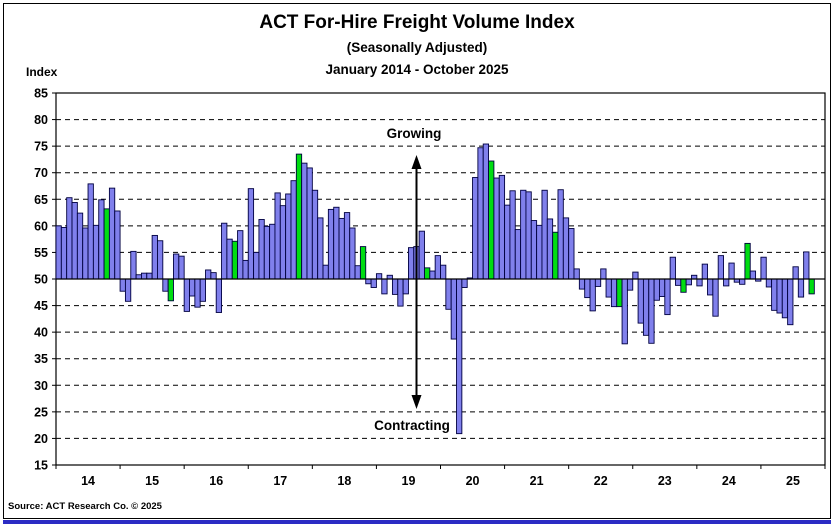  Describe the element at coordinates (412, 425) in the screenshot. I see `contracting-label: Contracting` at that location.